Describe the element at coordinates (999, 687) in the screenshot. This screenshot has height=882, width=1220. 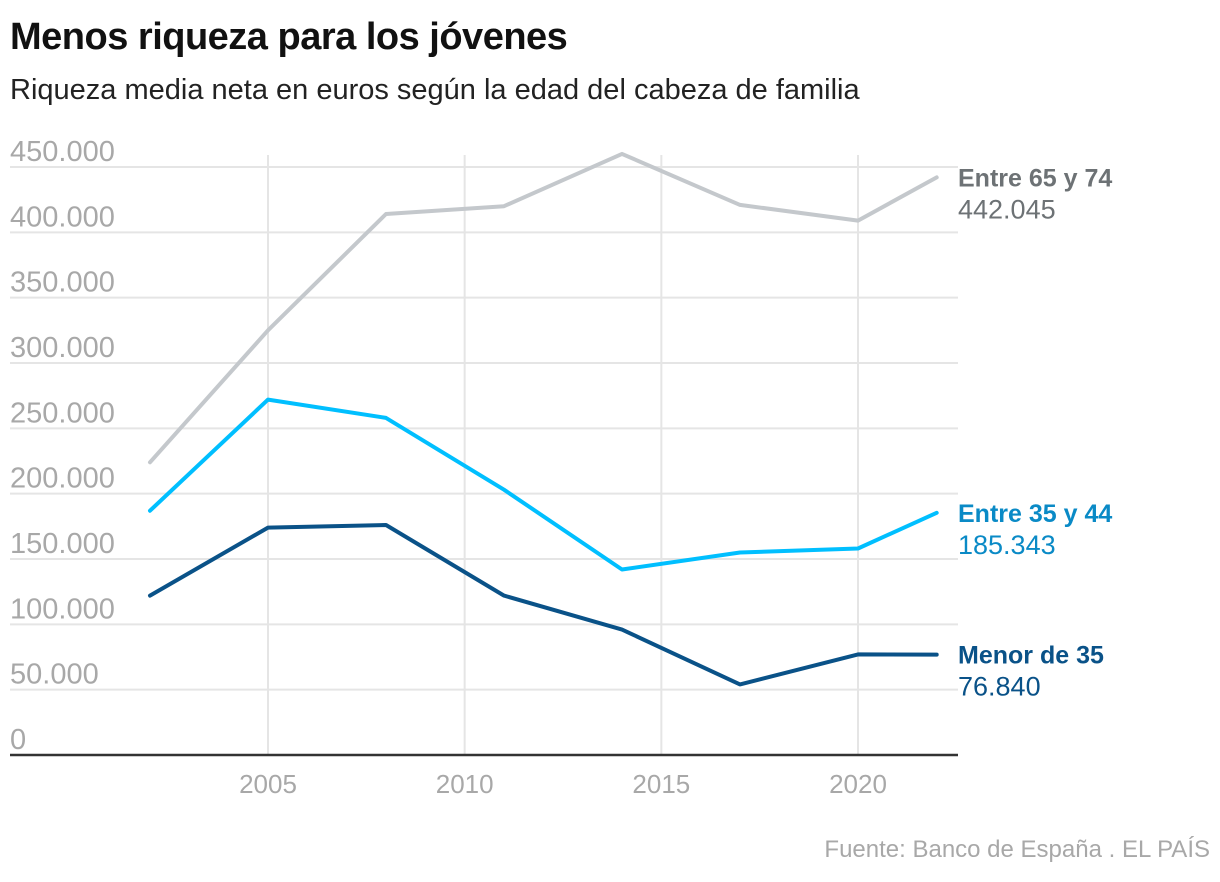
I see `series-label-value: 76.840` at that location.